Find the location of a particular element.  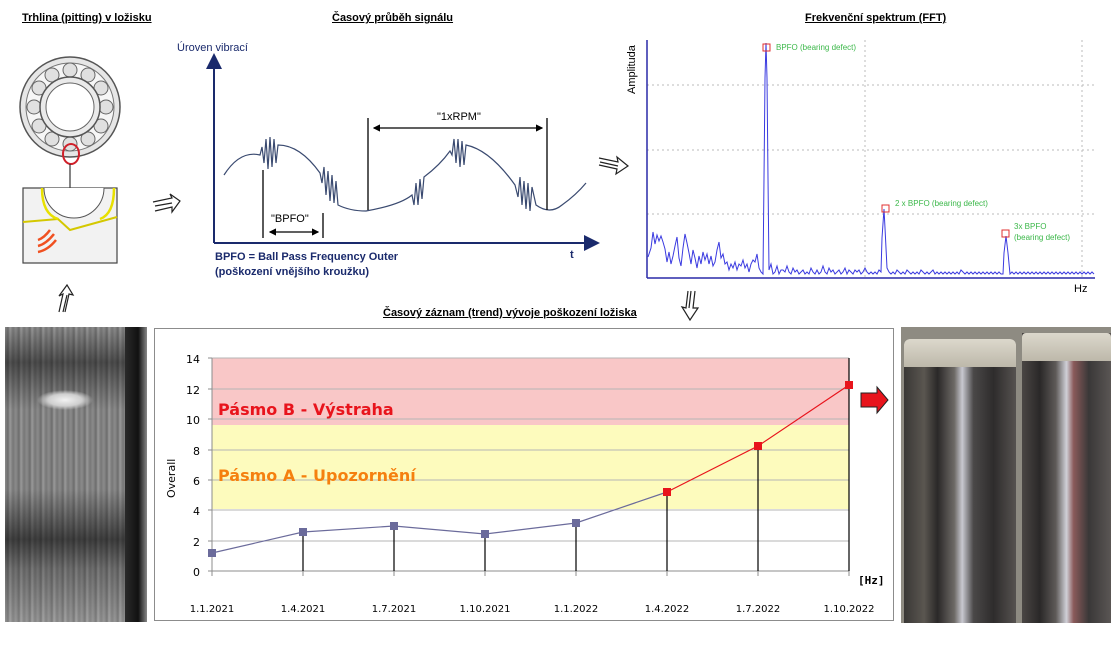

svg-text: 10 is located at coordinates (193, 420).